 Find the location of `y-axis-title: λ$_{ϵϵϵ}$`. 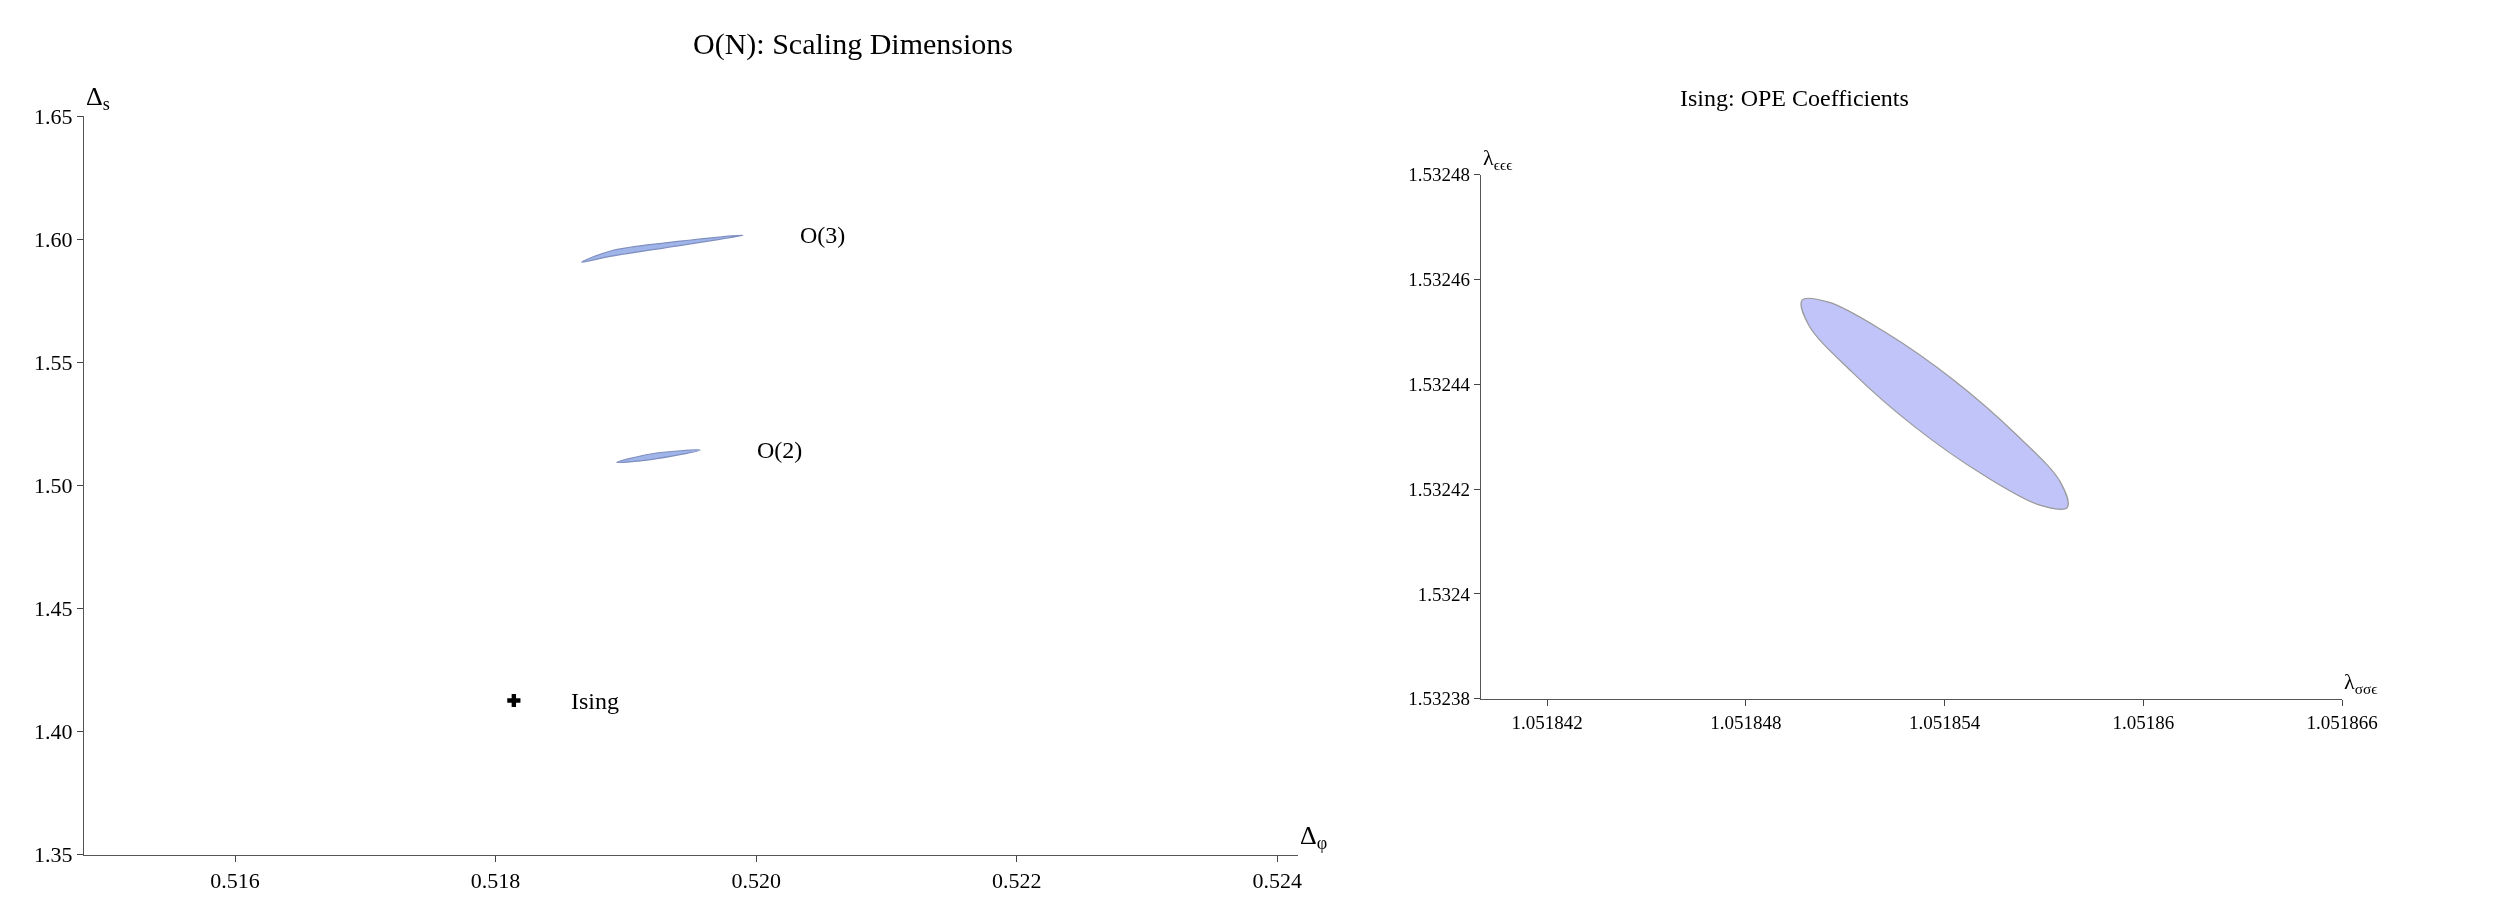

y-axis-title: λ$_{ϵϵϵ}$ is located at coordinates (1498, 159).